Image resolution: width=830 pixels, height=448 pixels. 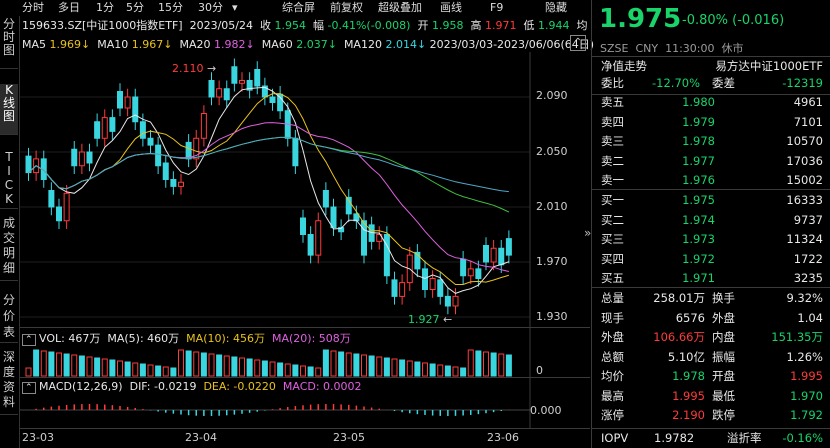 What do you see at coordinates (38, 437) in the screenshot?
I see `date-tick: 23-03` at bounding box center [38, 437].